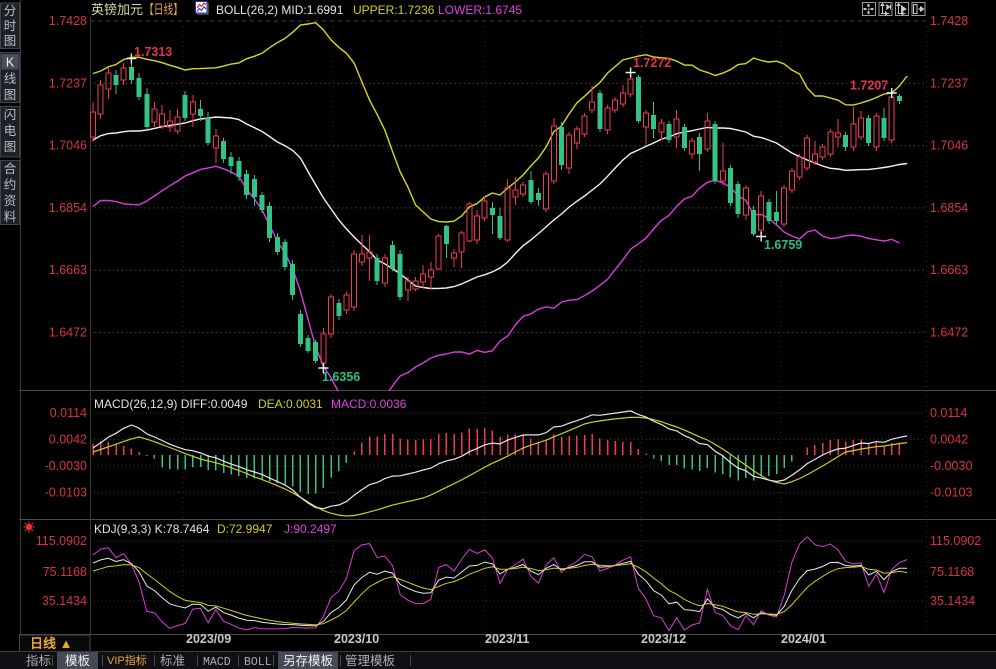 The height and width of the screenshot is (669, 996). Describe the element at coordinates (663, 639) in the screenshot. I see `svg-text: 2023/12` at that location.